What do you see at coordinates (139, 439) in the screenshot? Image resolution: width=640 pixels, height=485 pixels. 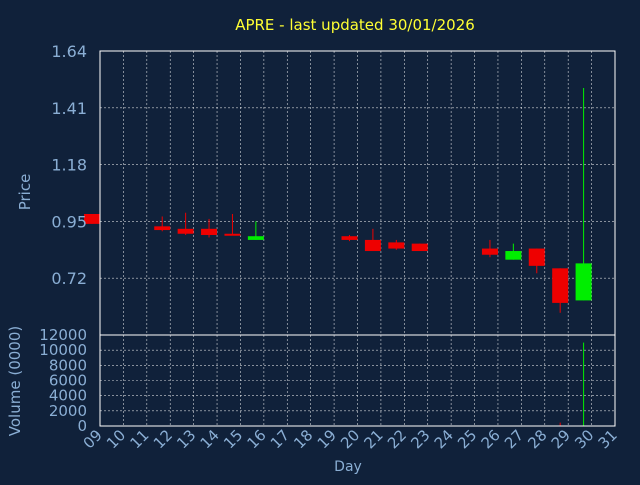 I see `x-tick-label: 11` at bounding box center [139, 439].